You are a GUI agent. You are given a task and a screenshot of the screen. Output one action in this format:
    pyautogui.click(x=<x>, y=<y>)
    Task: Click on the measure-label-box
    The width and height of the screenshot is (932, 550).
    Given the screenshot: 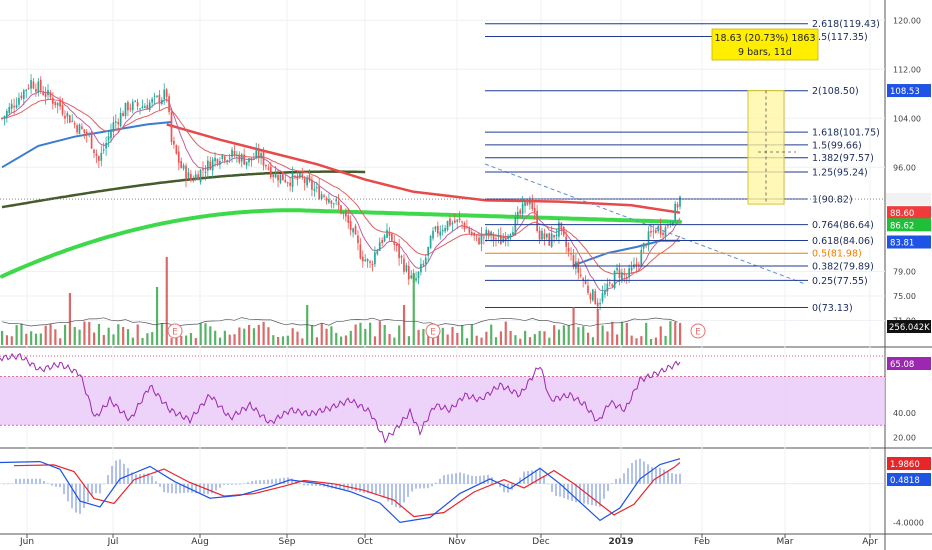 What is the action you would take?
    pyautogui.click(x=765, y=44)
    